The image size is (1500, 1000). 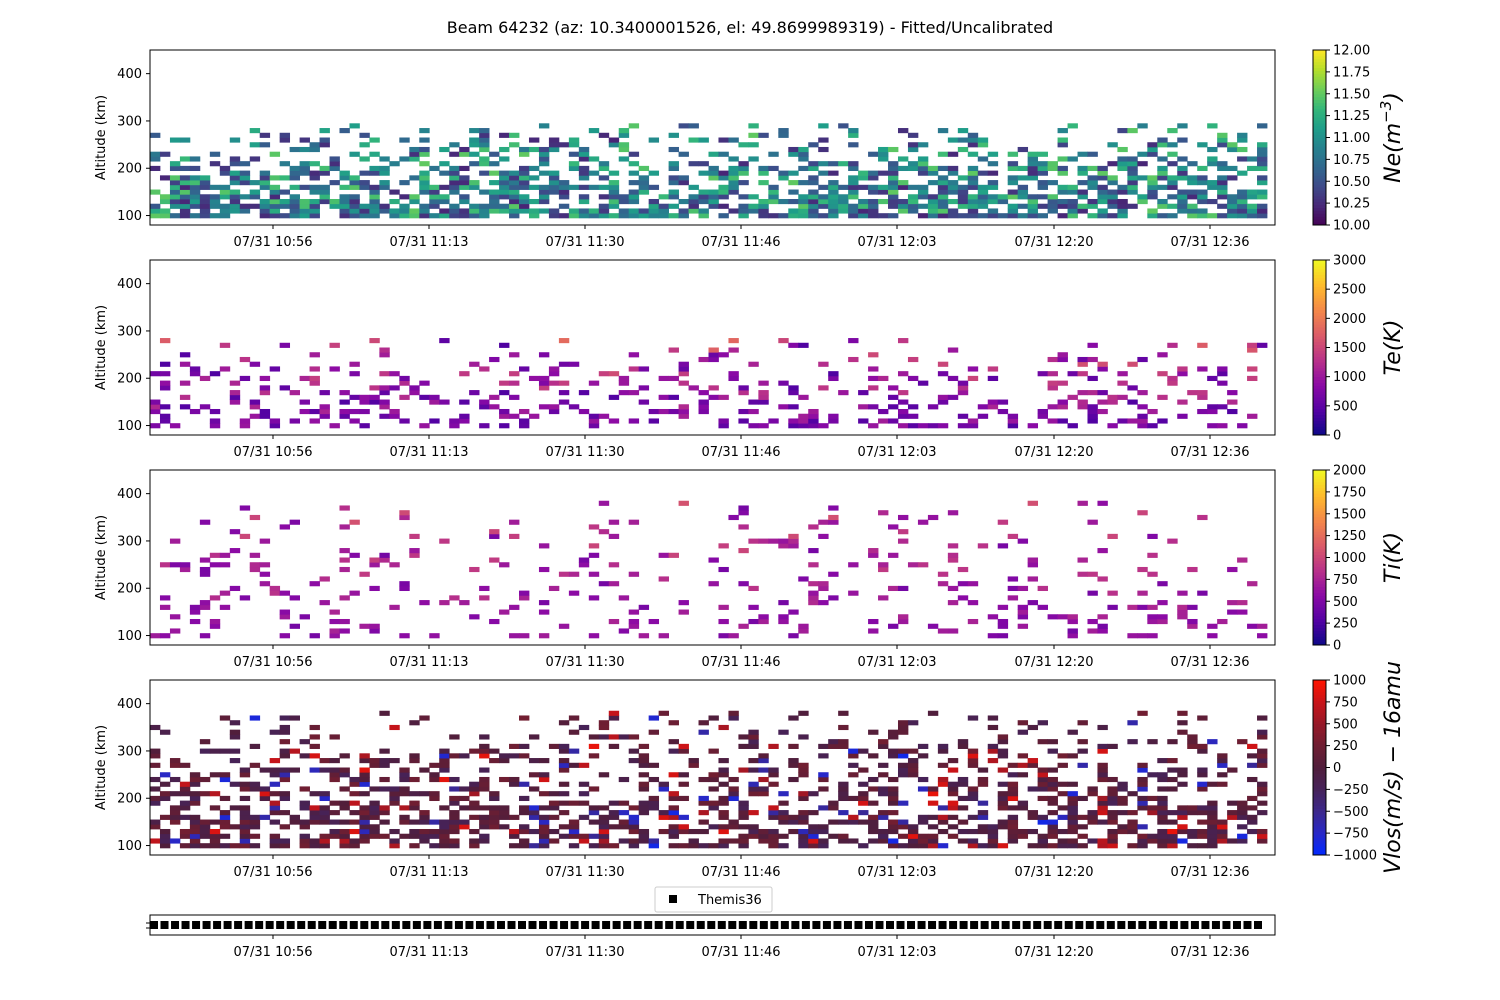 I want to click on ti-colorbar-step, so click(x=1319, y=498).